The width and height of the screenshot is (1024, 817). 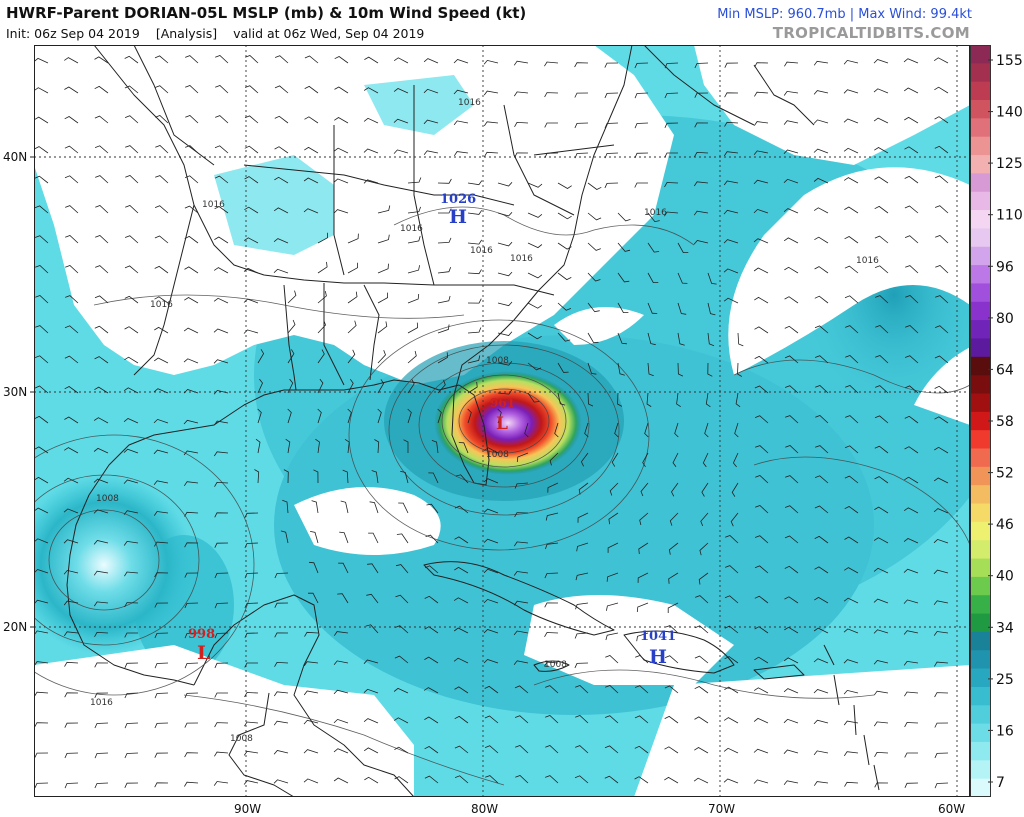 I want to click on longitude-axis: 90W 80W 70W 60W, so click(x=599, y=809).